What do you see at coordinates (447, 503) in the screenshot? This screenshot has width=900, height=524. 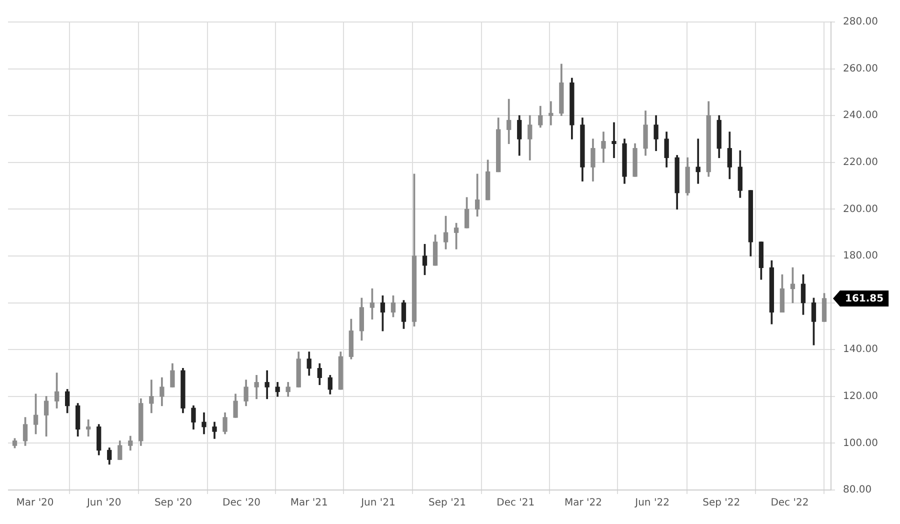 I see `x-tick-label: Sep '21` at bounding box center [447, 503].